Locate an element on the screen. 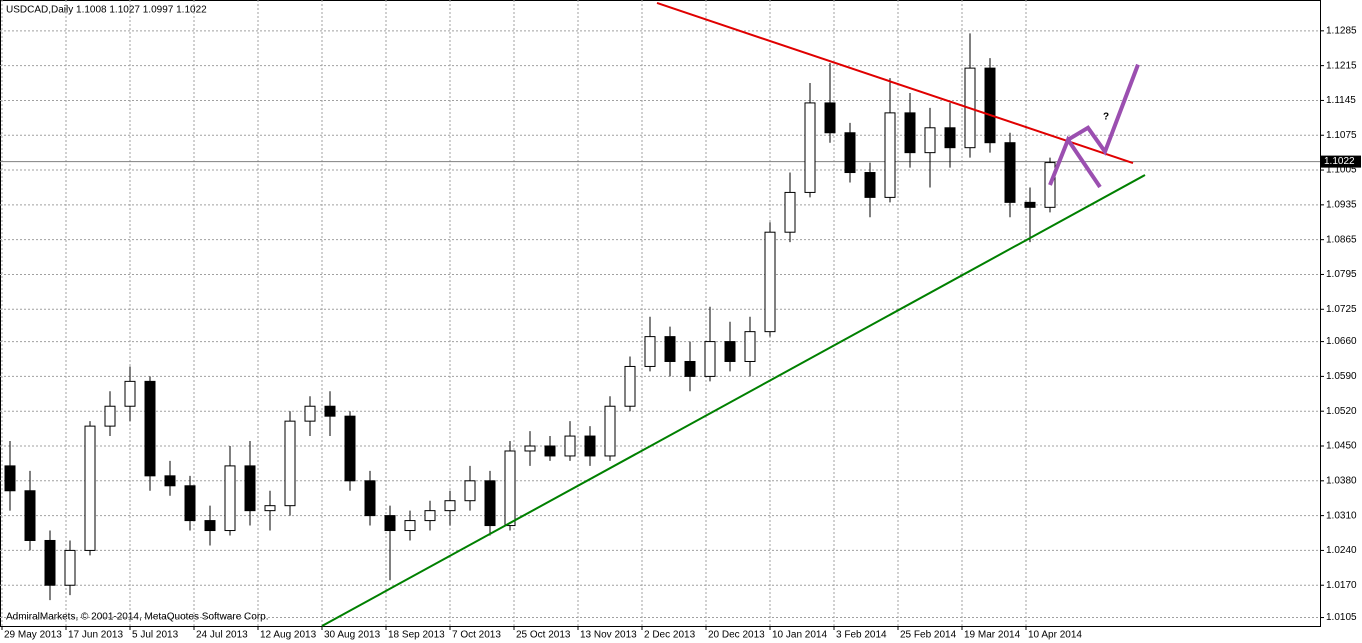 This screenshot has height=643, width=1362. x-tick-label: 10 Apr 2014 is located at coordinates (1055, 635).